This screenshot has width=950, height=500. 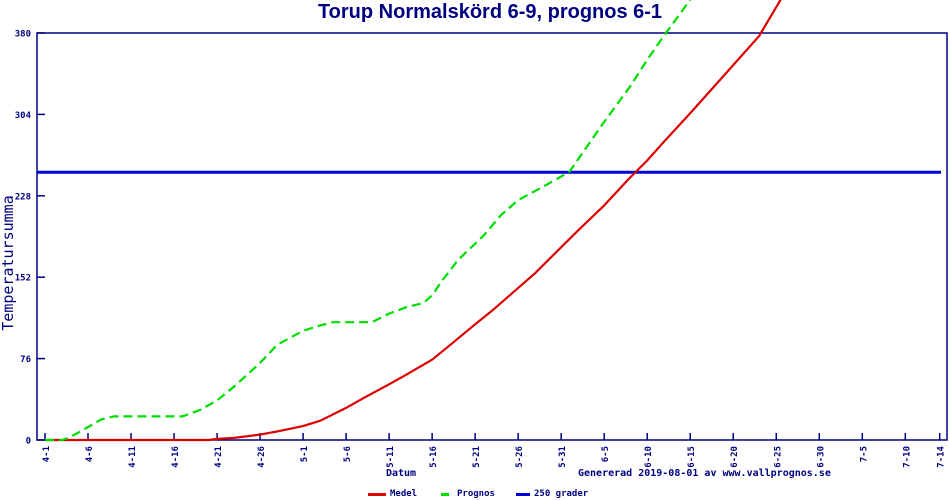 What do you see at coordinates (348, 454) in the screenshot?
I see `x-tick-label: 5-6` at bounding box center [348, 454].